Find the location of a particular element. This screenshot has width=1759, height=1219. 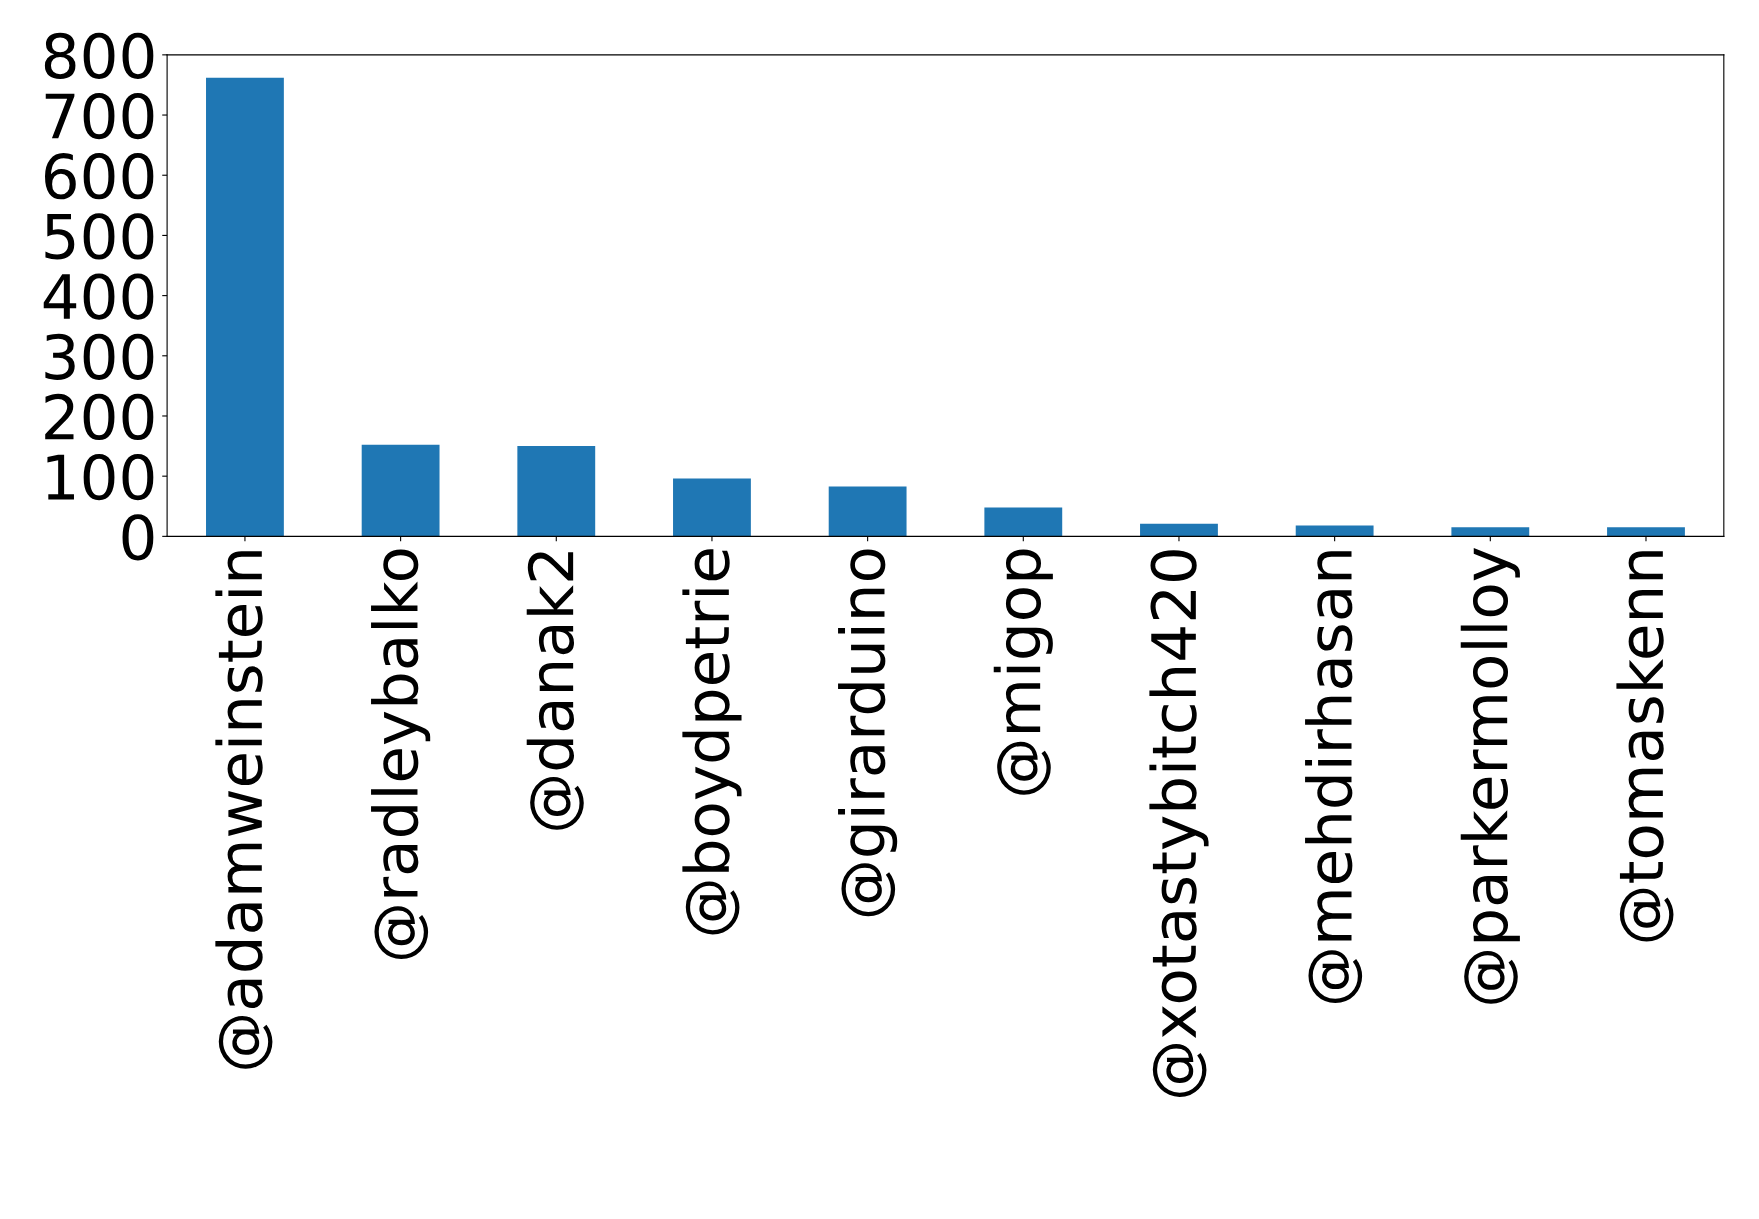

y-tick-label: 0 is located at coordinates (138, 537).